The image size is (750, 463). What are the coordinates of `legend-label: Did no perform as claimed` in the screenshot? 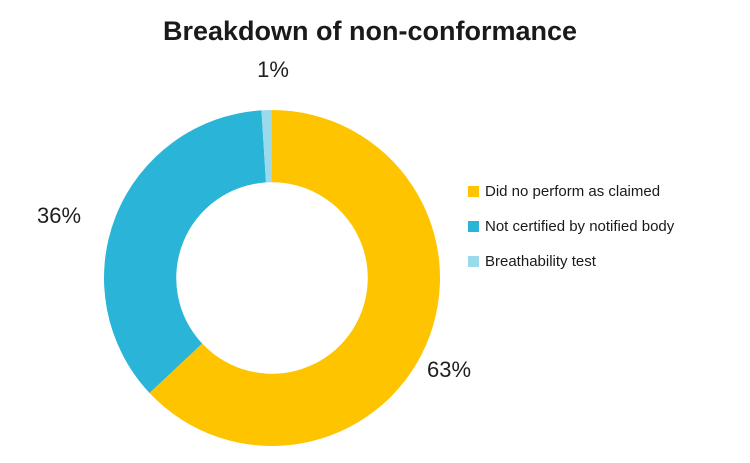 It's located at (573, 191).